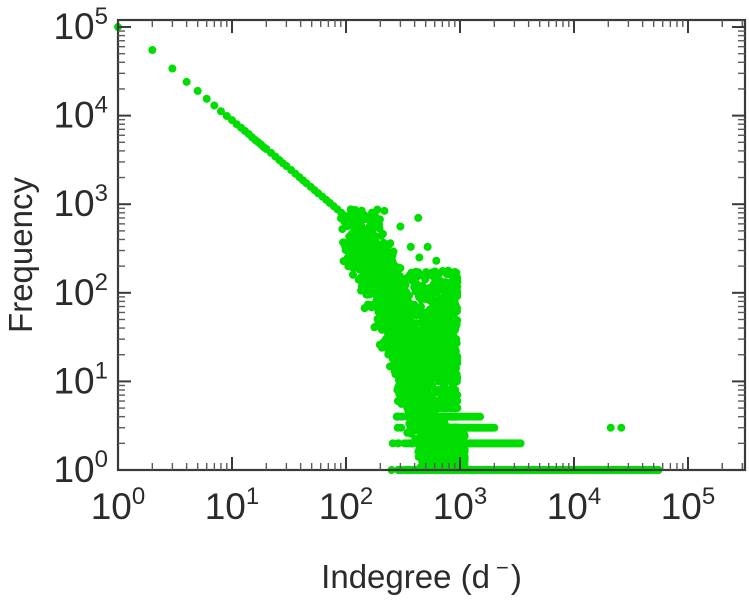 This screenshot has width=749, height=600. I want to click on y-tick-label-exponent: 0, so click(101, 459).